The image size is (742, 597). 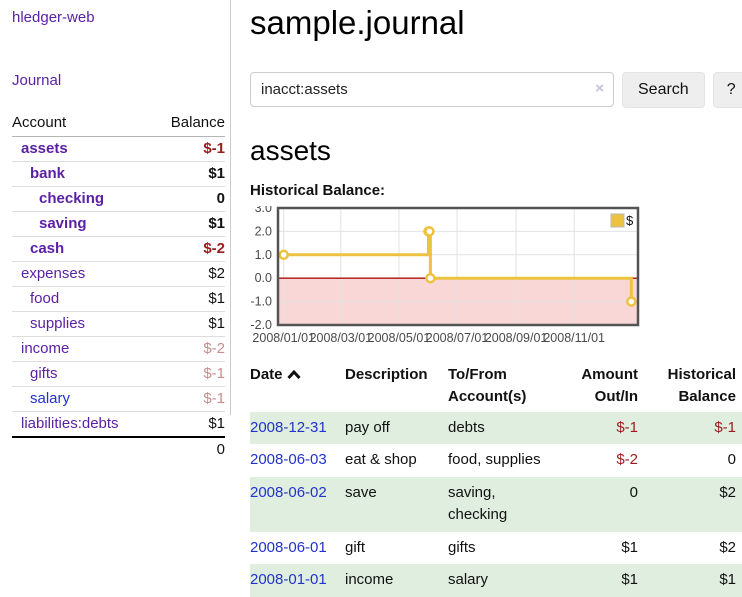 What do you see at coordinates (263, 231) in the screenshot?
I see `svg-text: 2.0` at bounding box center [263, 231].